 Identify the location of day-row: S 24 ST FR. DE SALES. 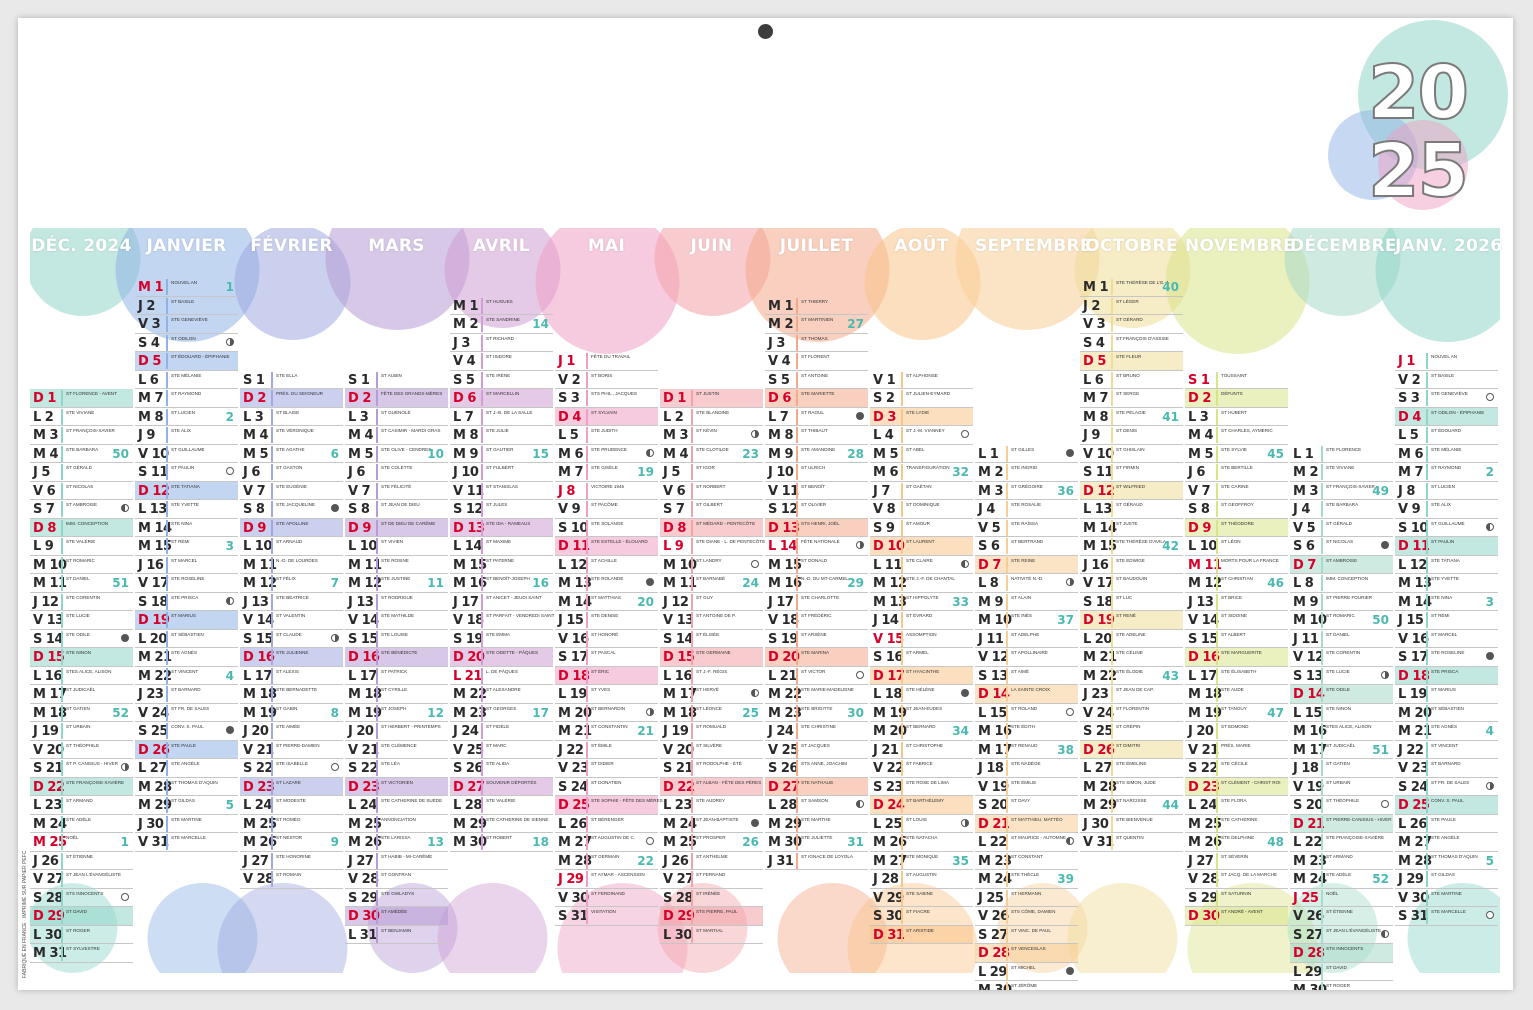
(1446, 787).